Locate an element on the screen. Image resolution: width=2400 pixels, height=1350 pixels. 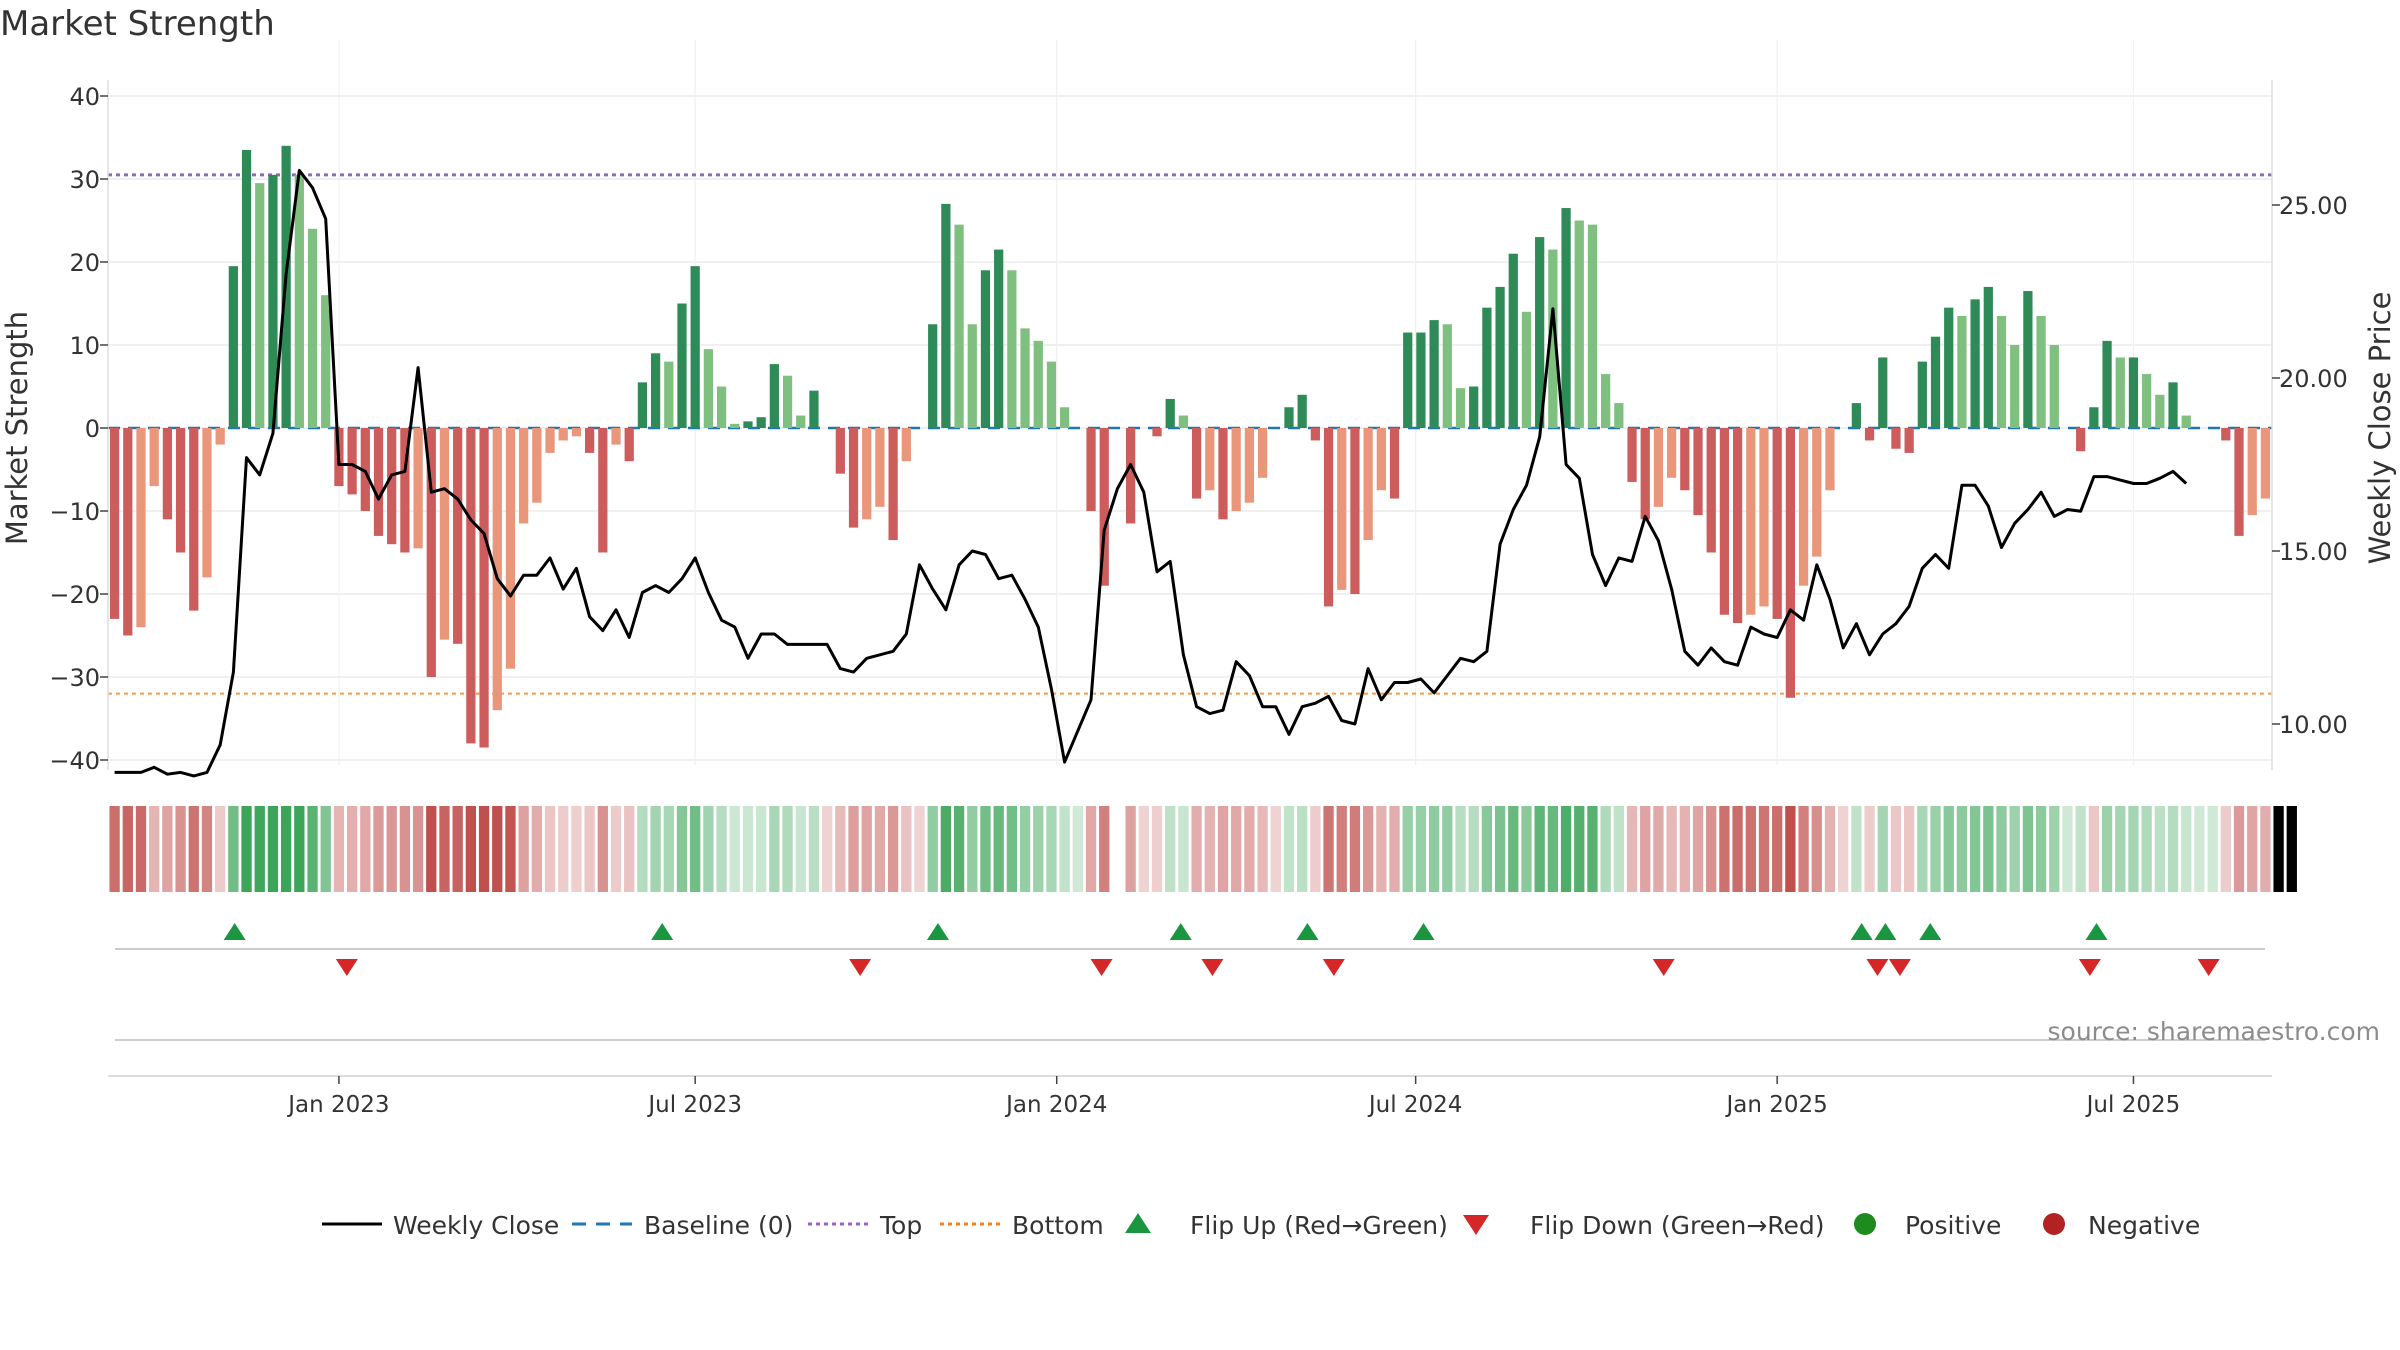
y-tick-label: −40 is located at coordinates (74, 761).